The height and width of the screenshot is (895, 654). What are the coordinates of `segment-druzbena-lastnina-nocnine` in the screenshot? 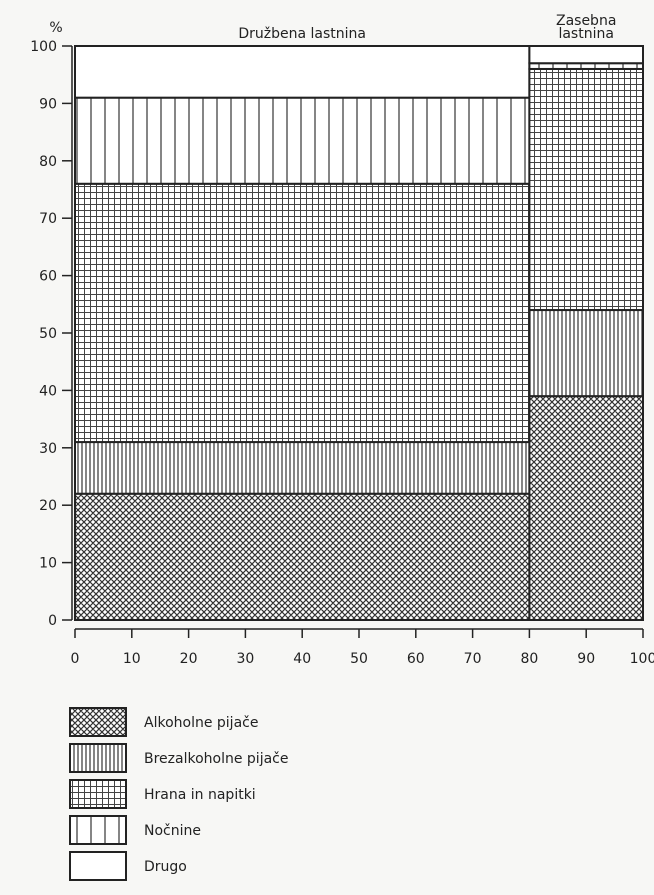 It's located at (302, 140).